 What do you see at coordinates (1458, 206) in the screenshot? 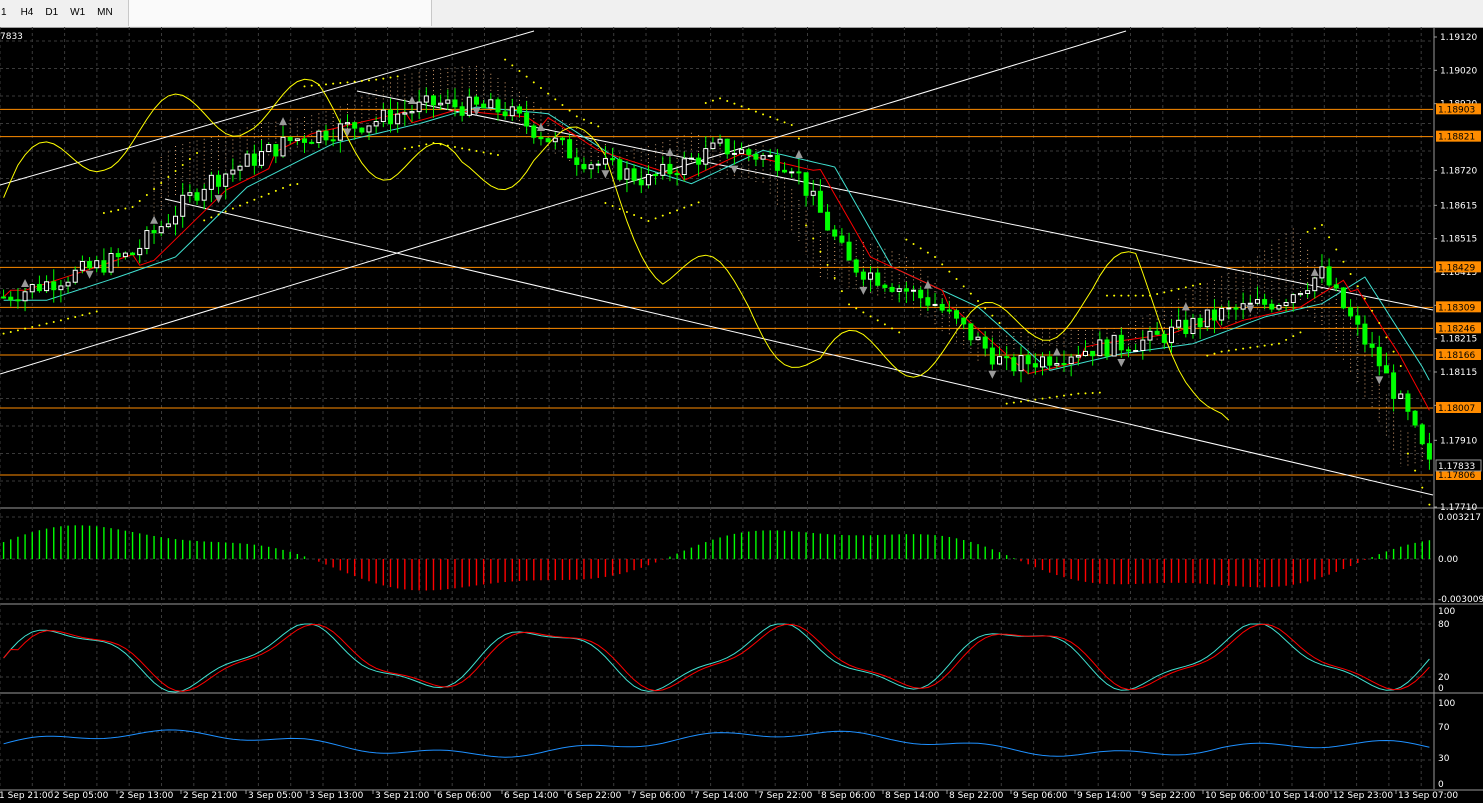
I see `price-axis-label: 1.18615` at bounding box center [1458, 206].